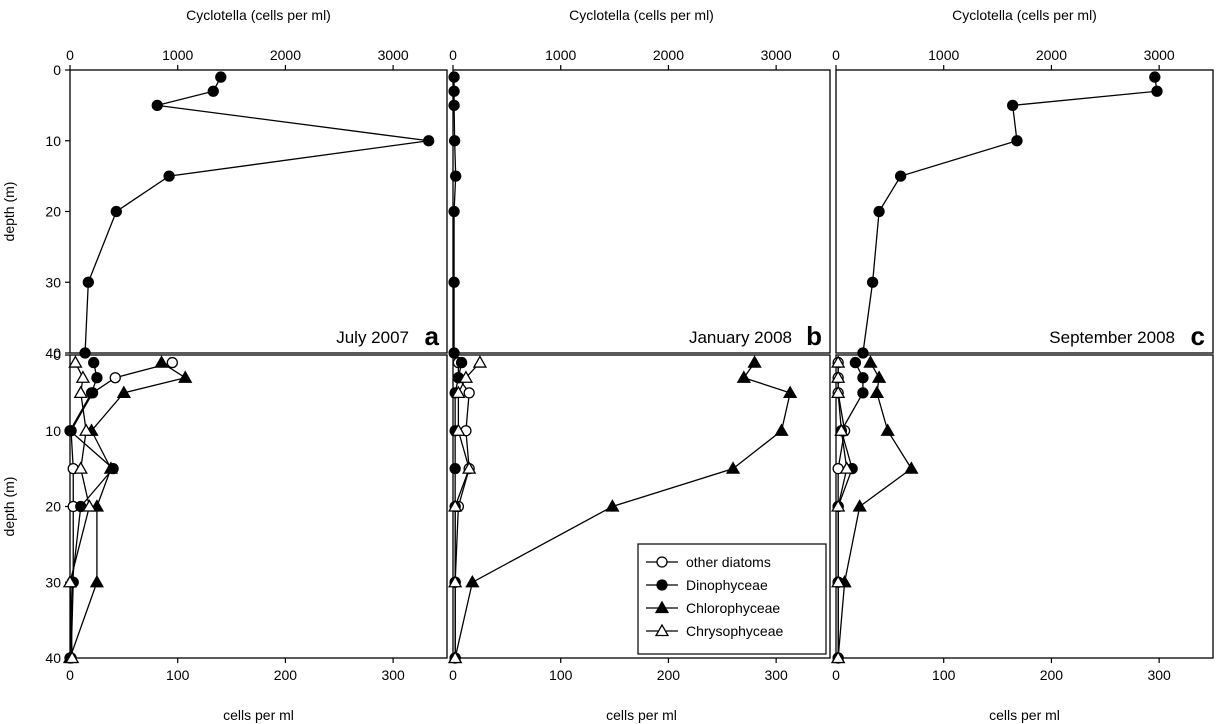 The height and width of the screenshot is (724, 1218). I want to click on y-tick-label: 20, so click(53, 507).